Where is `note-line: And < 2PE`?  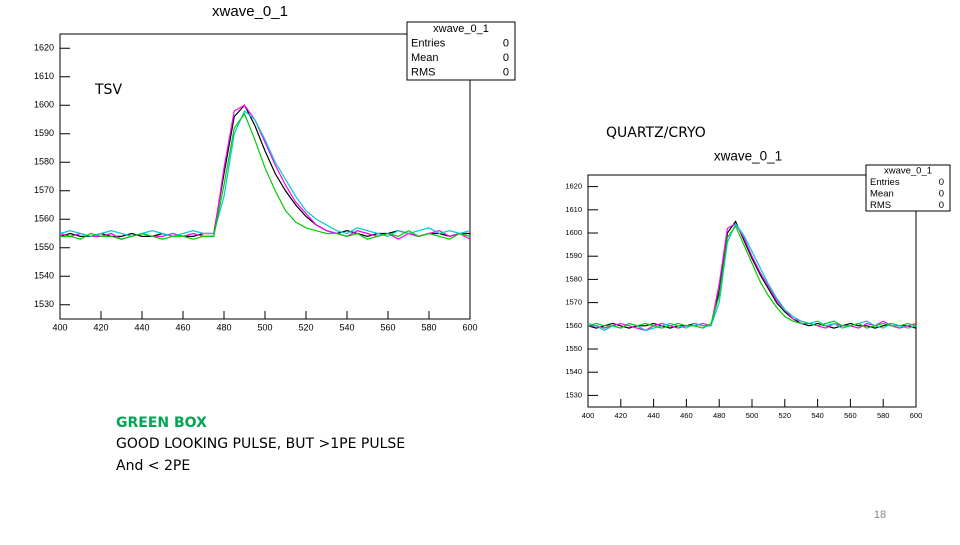
note-line: And < 2PE is located at coordinates (153, 466).